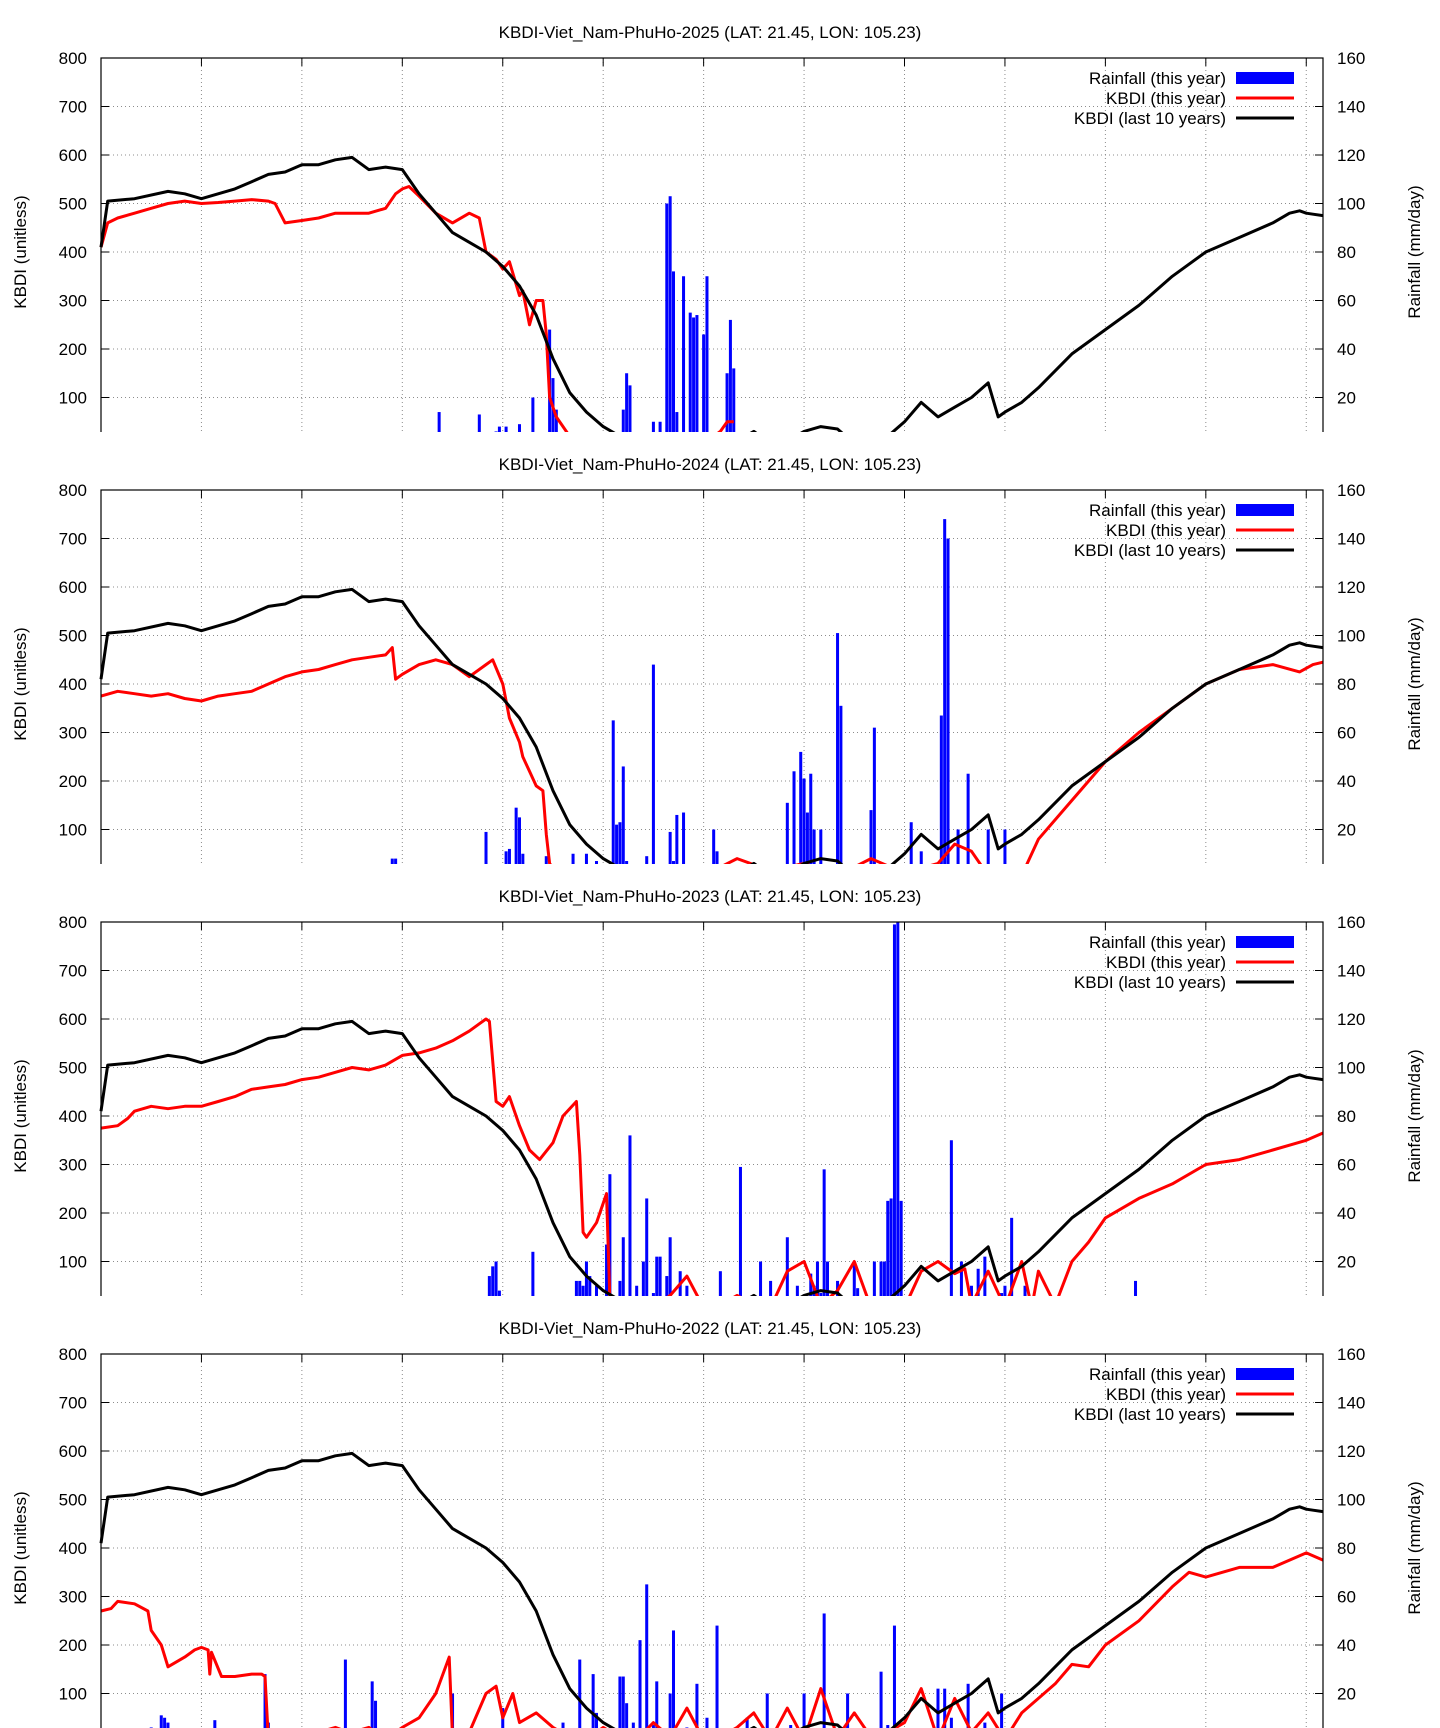 The height and width of the screenshot is (1728, 1440). What do you see at coordinates (1351, 922) in the screenshot?
I see `y2-tick-label: 160` at bounding box center [1351, 922].